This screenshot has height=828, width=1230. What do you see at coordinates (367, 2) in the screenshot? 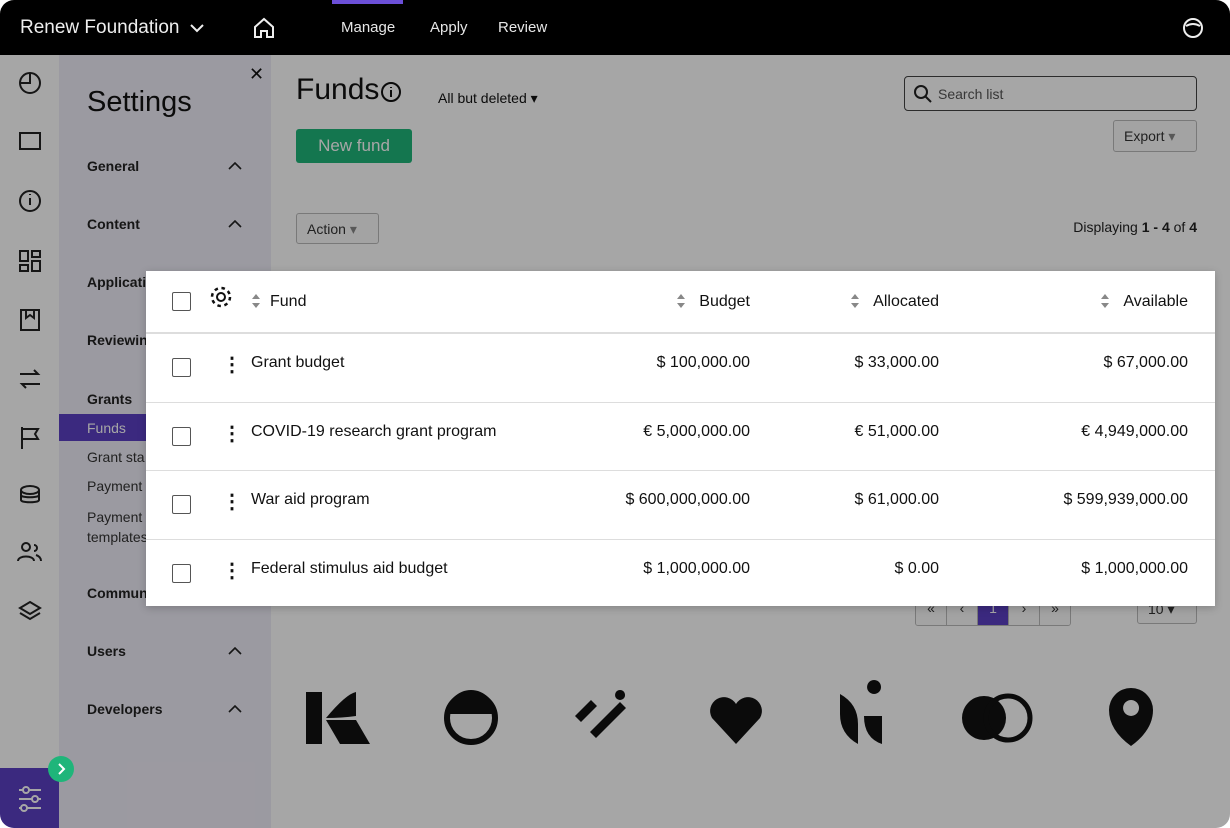
I see `active-indicator` at bounding box center [367, 2].